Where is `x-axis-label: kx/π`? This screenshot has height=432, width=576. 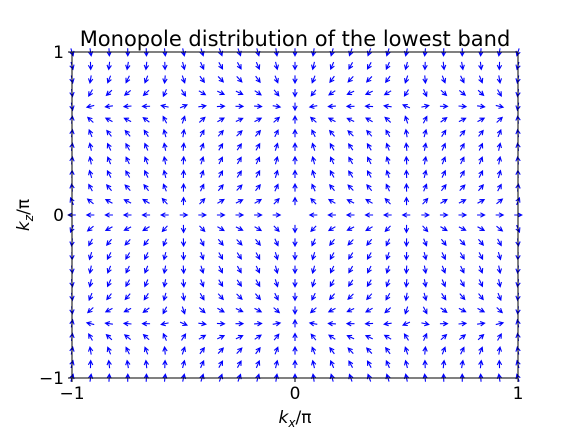
x-axis-label: kx/π is located at coordinates (295, 419).